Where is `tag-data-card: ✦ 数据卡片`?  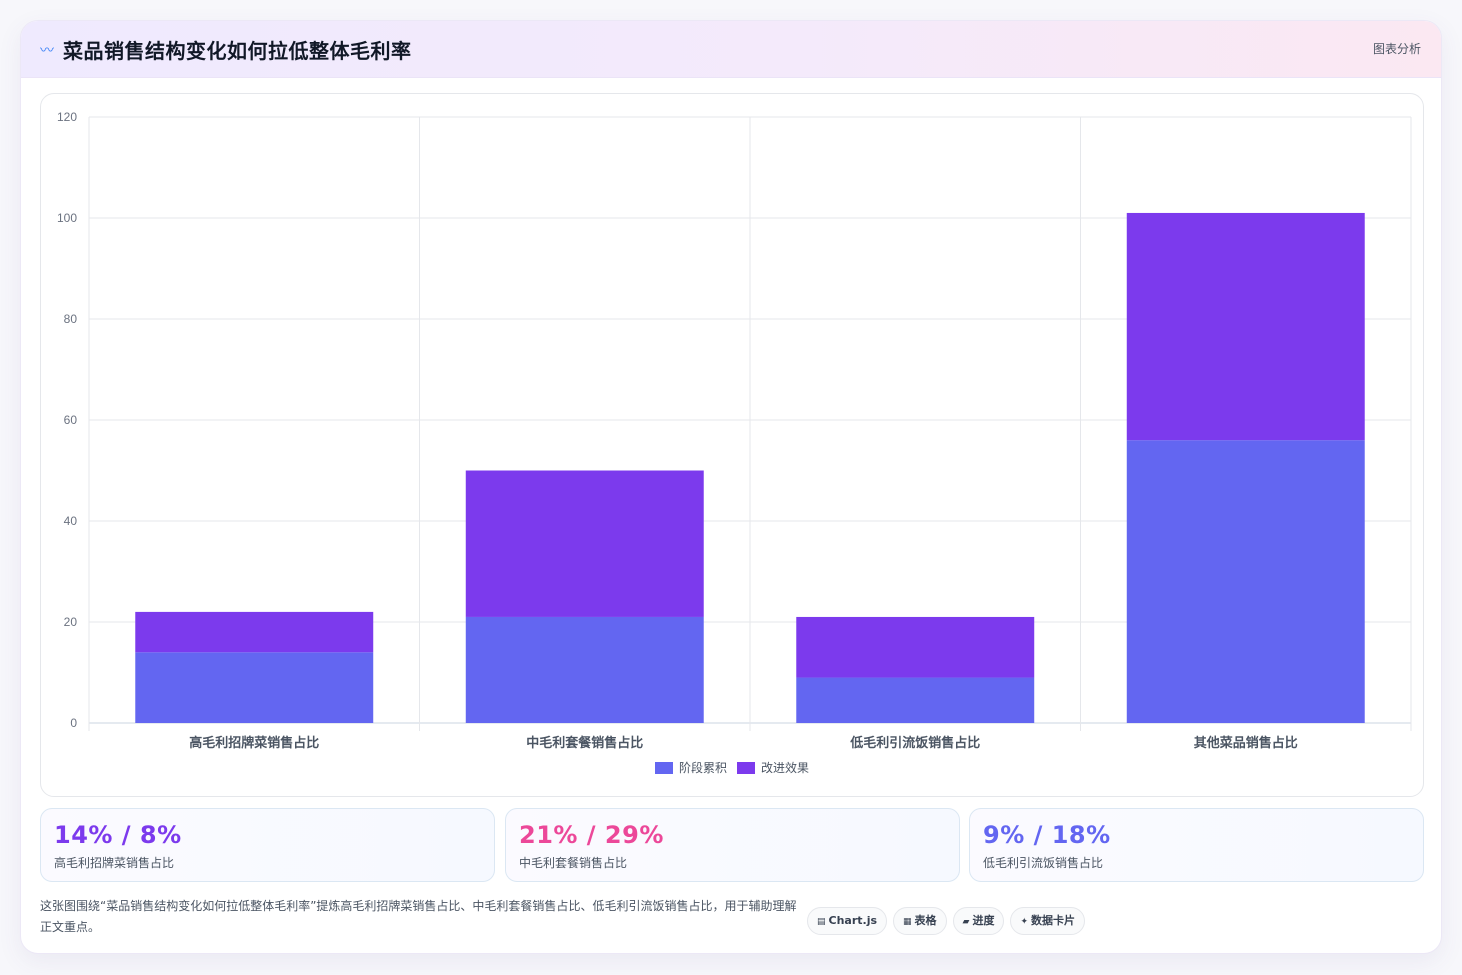
tag-data-card: ✦ 数据卡片 is located at coordinates (1048, 921).